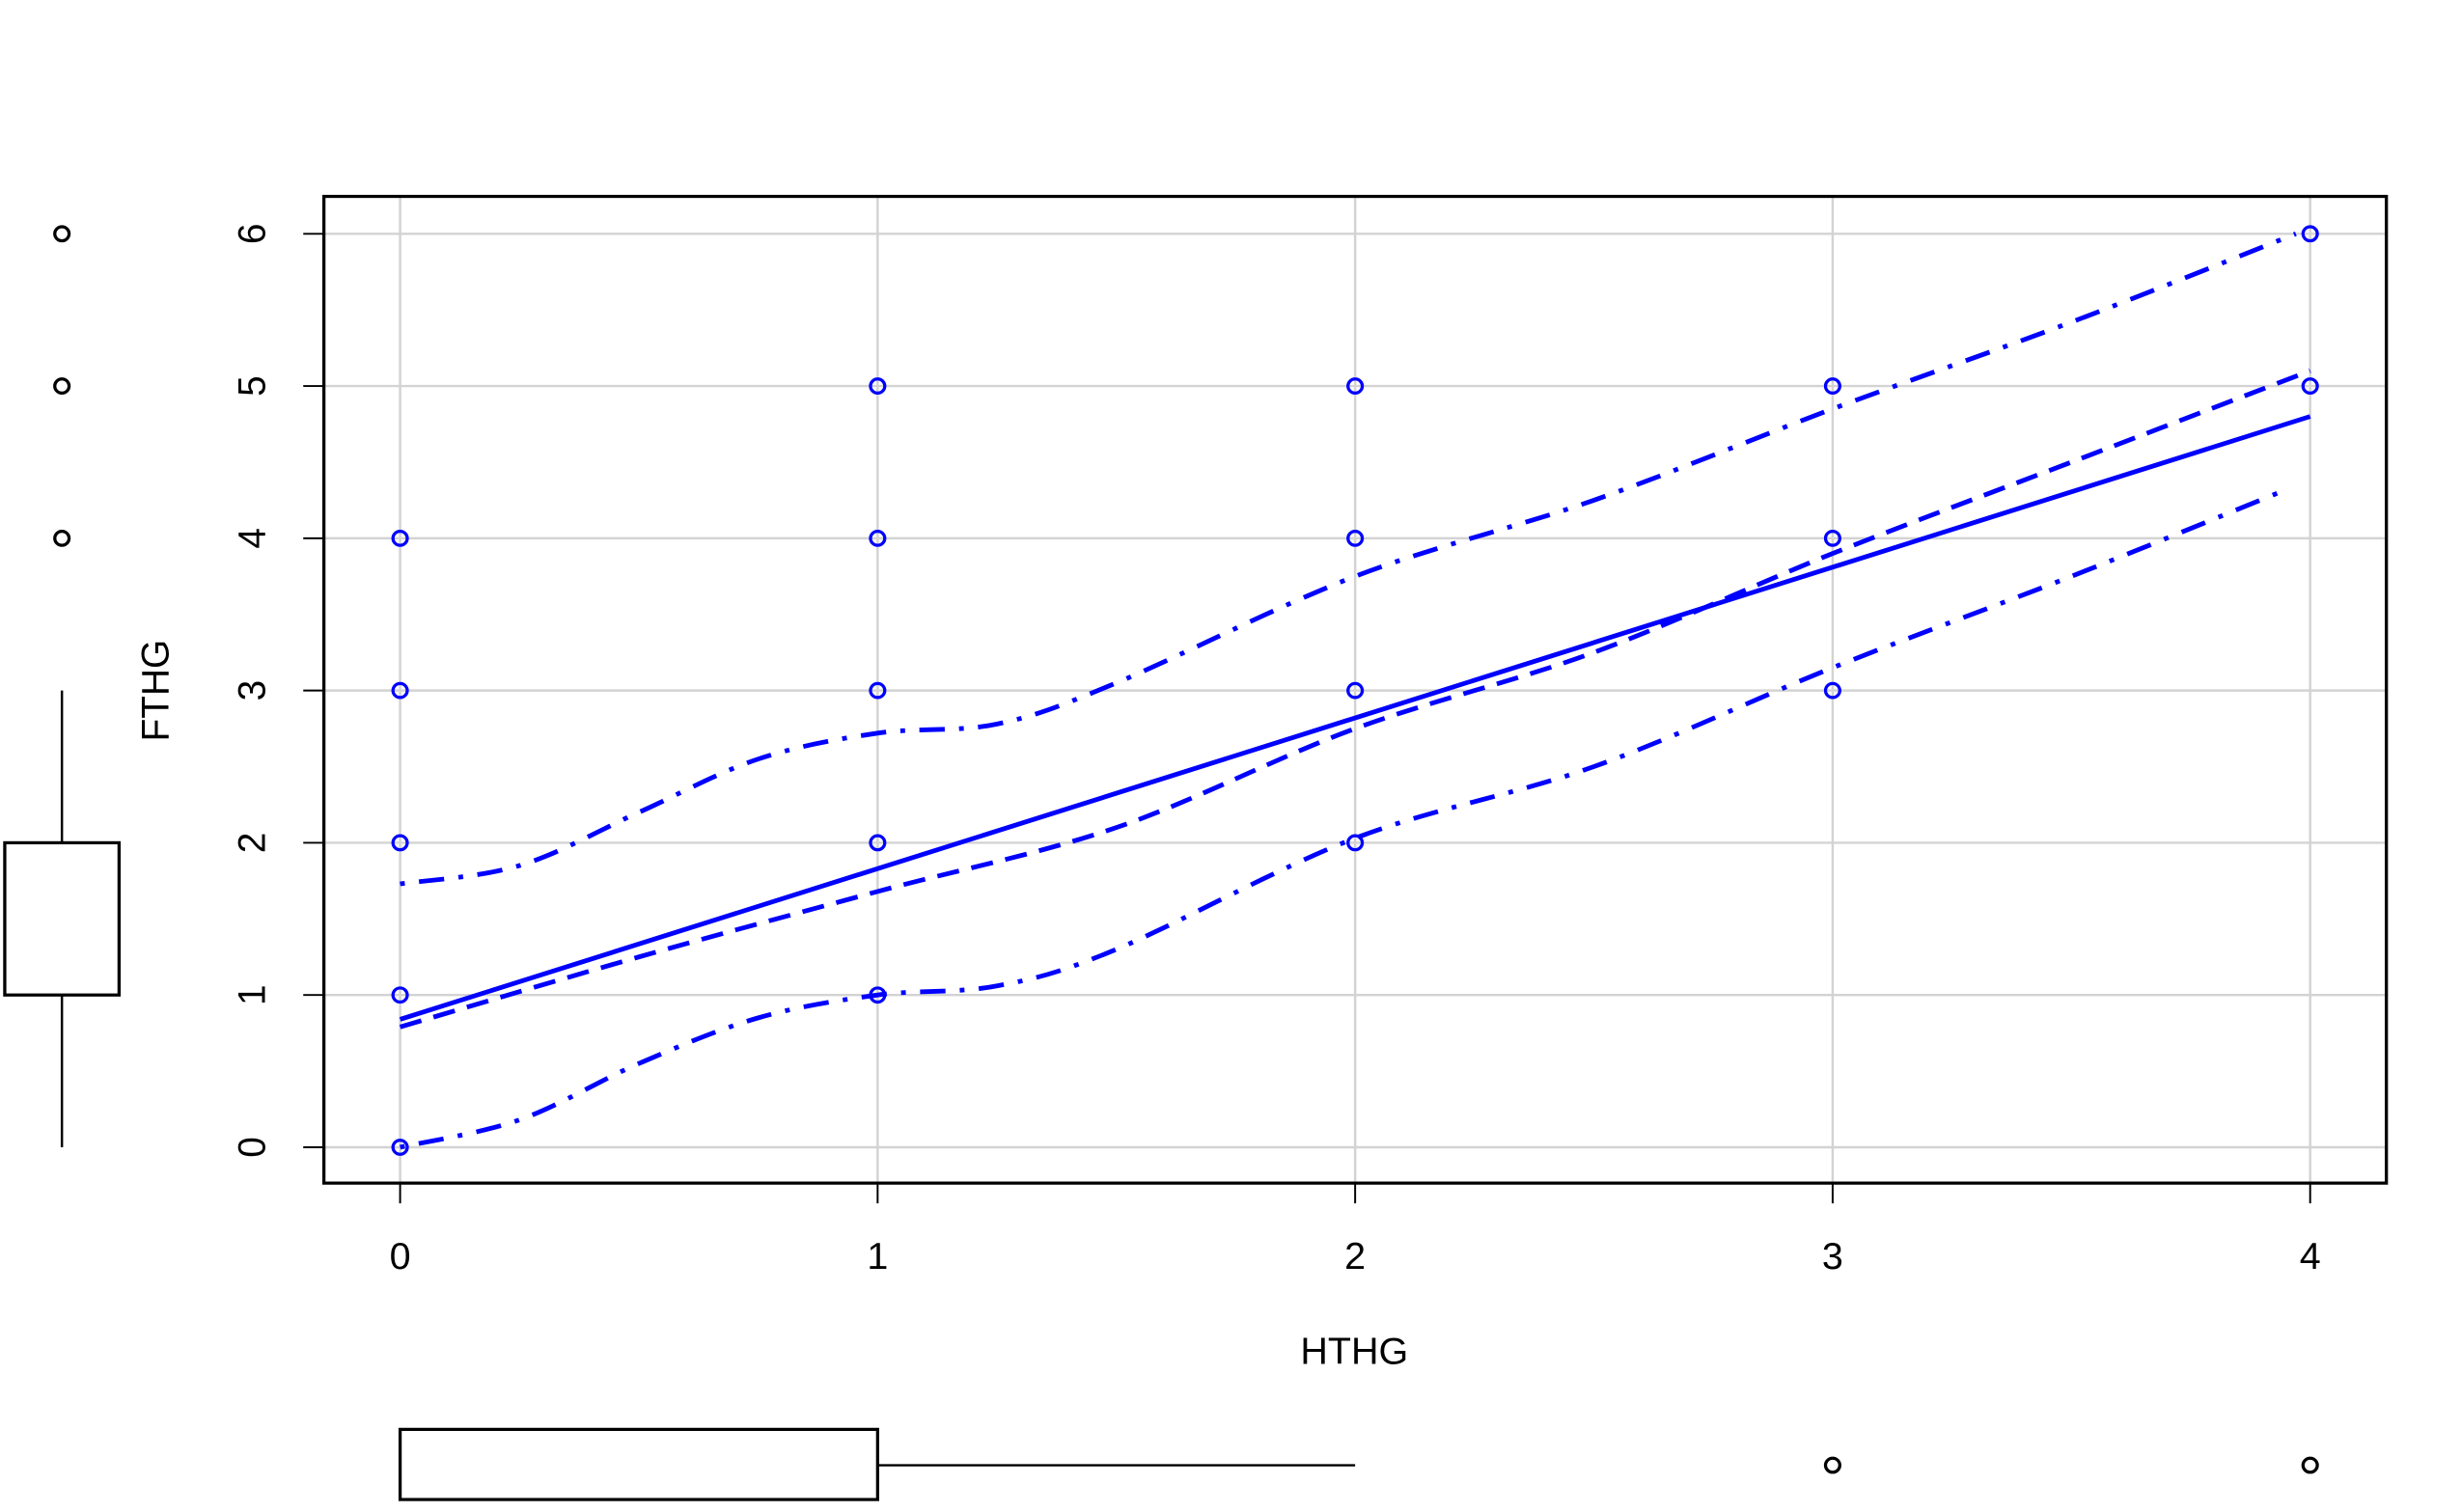 This screenshot has height=1512, width=2461. I want to click on y-axis: 0 1 2 3 4 5 6, so click(278, 691).